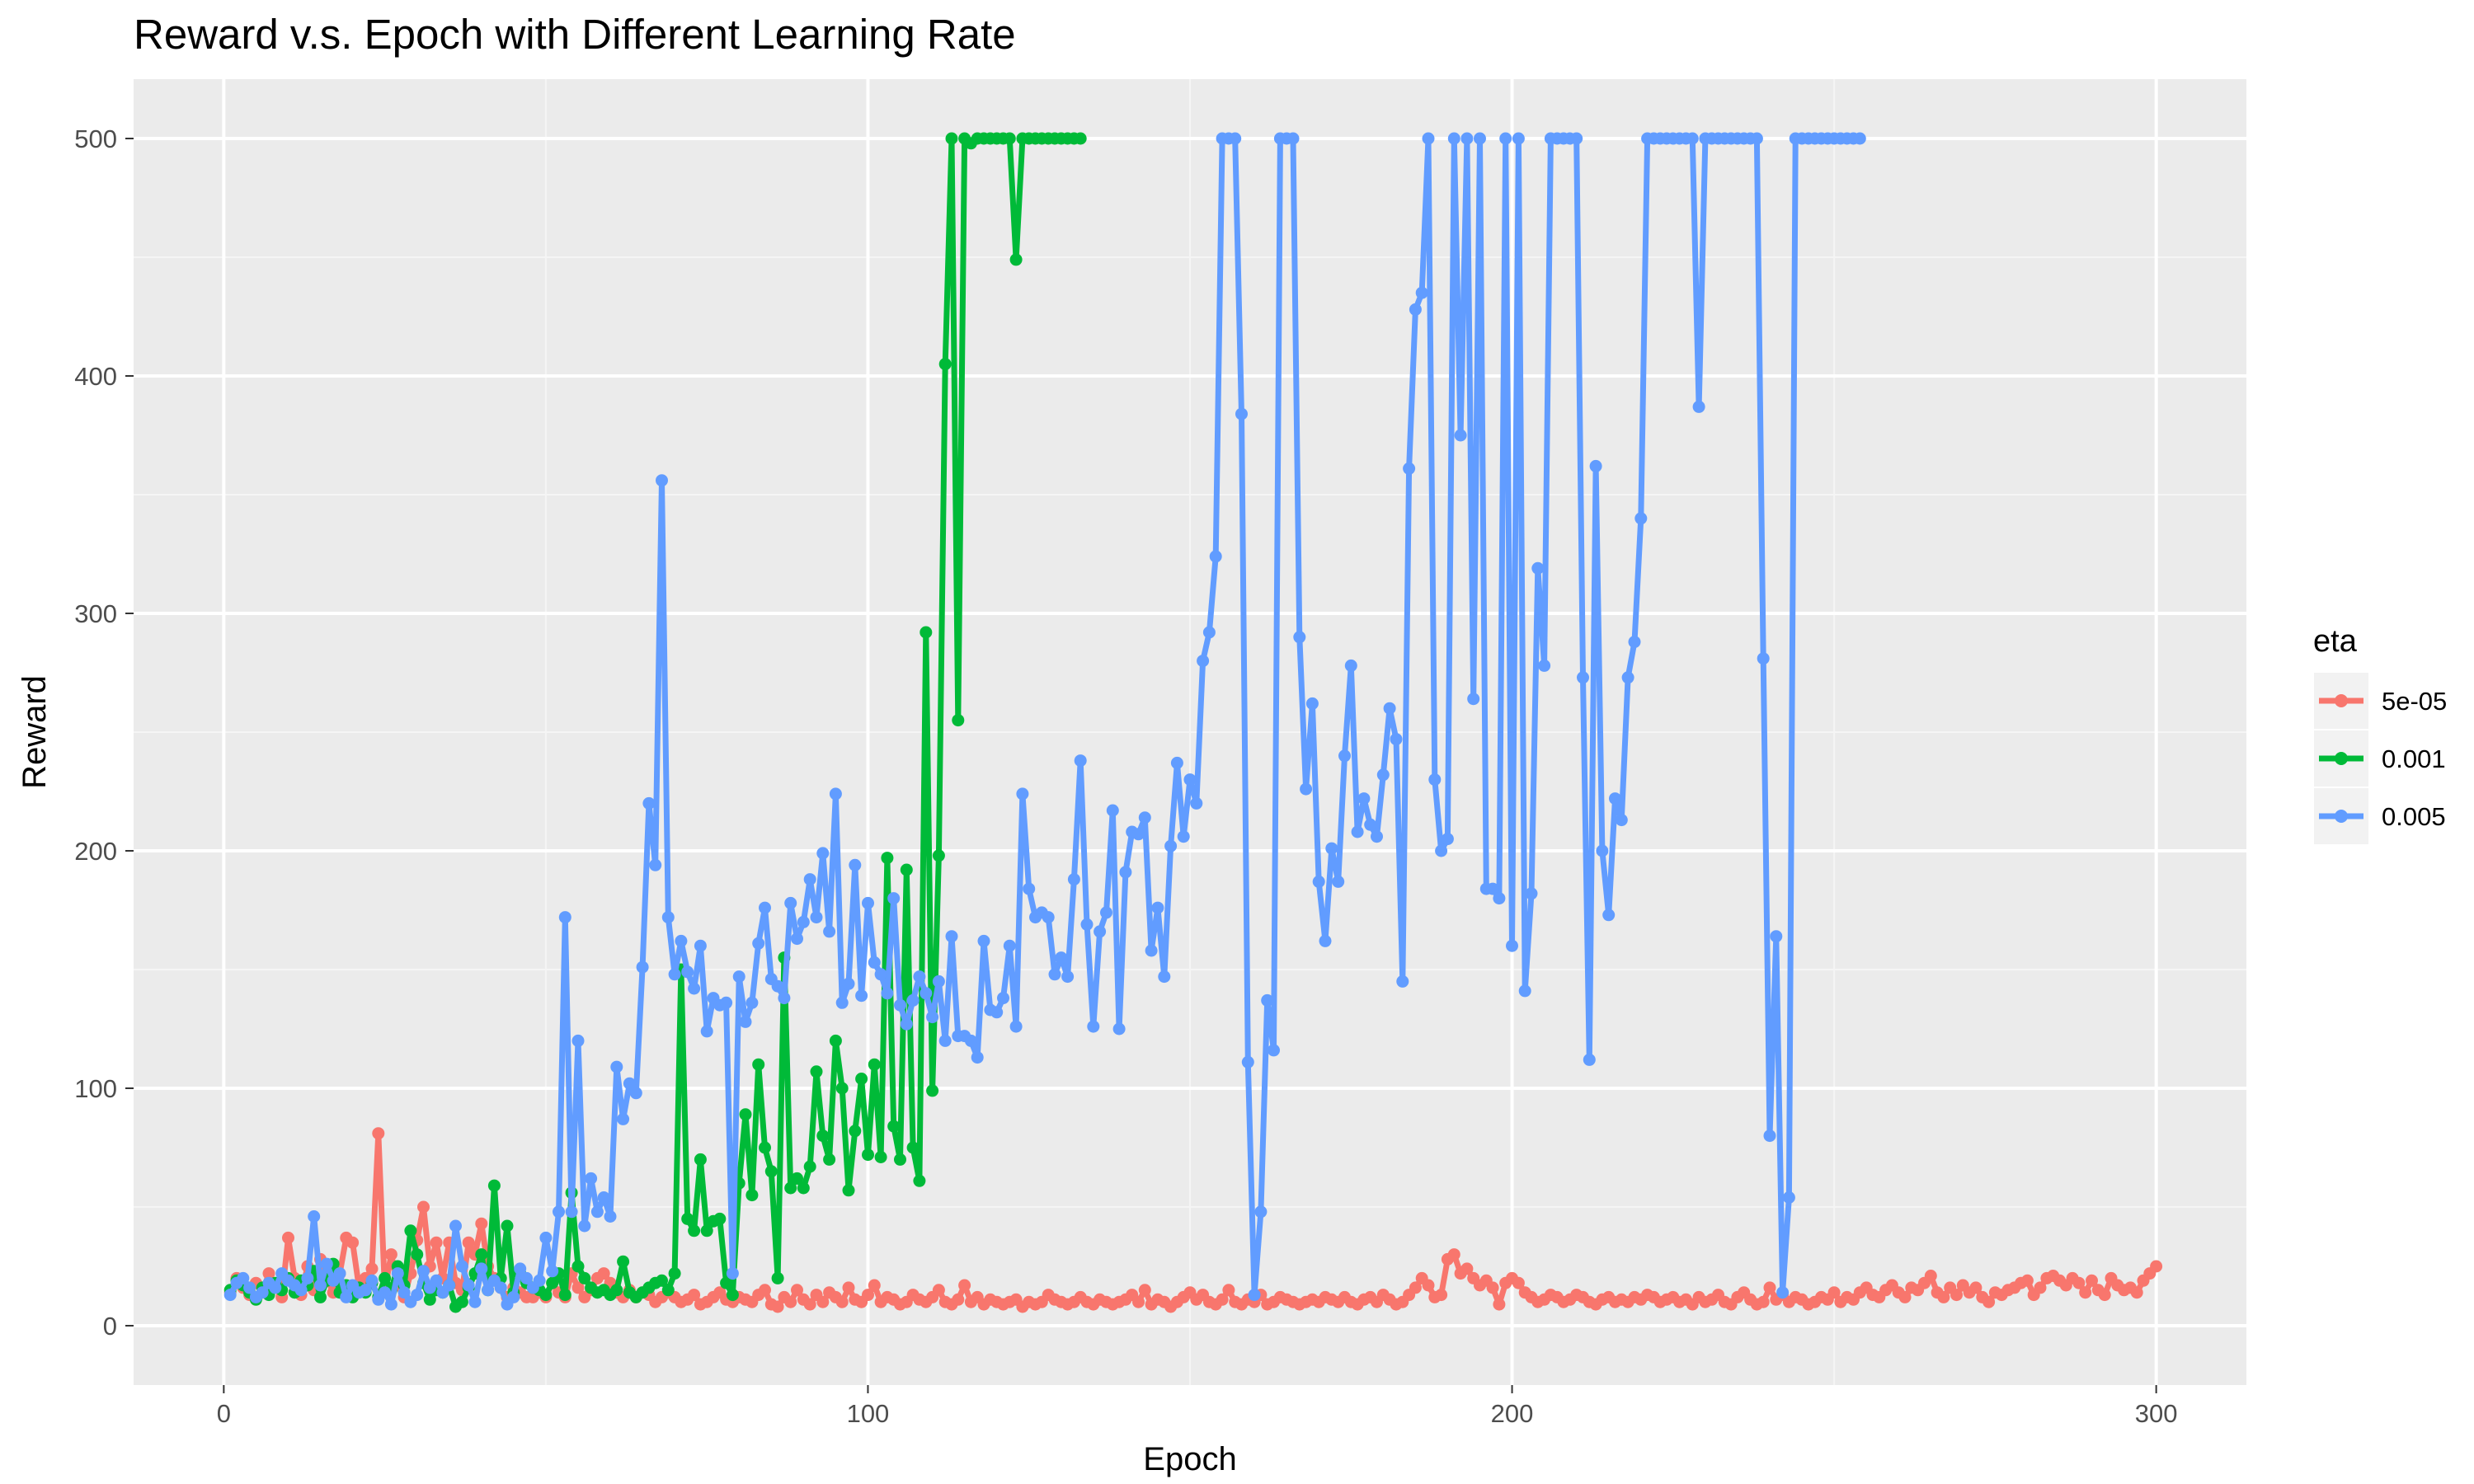 This screenshot has width=2474, height=1484. What do you see at coordinates (95, 1088) in the screenshot?
I see `y-tick-label: 100` at bounding box center [95, 1088].